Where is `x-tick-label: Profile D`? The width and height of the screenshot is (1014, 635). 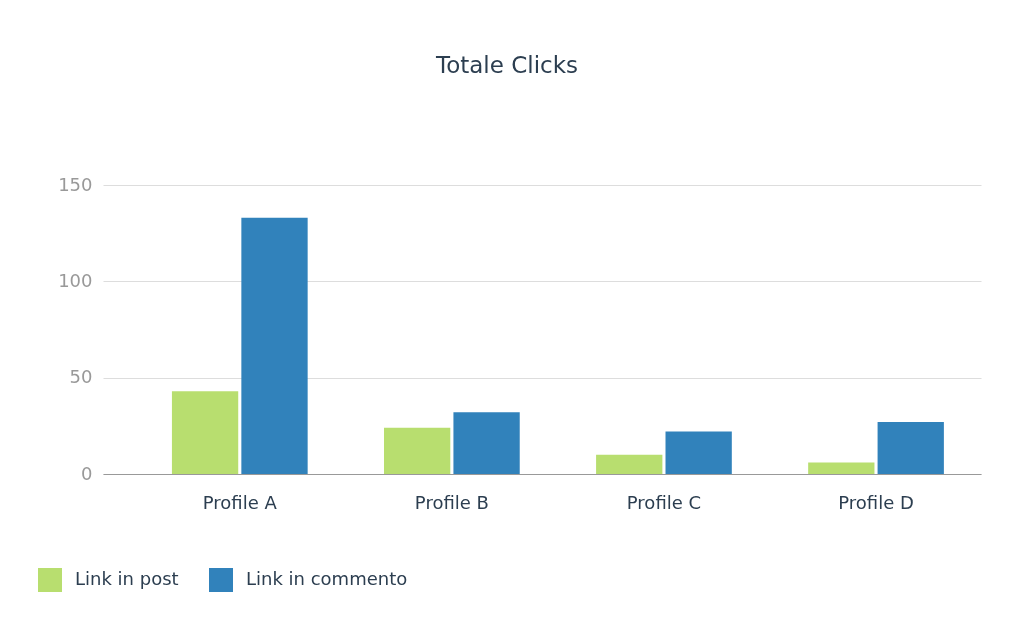
x-tick-label: Profile D is located at coordinates (876, 502).